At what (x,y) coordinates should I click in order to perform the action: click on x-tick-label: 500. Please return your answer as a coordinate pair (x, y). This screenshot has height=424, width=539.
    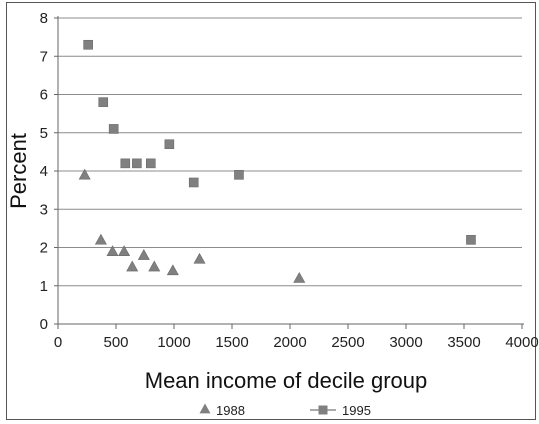
    Looking at the image, I should click on (115, 342).